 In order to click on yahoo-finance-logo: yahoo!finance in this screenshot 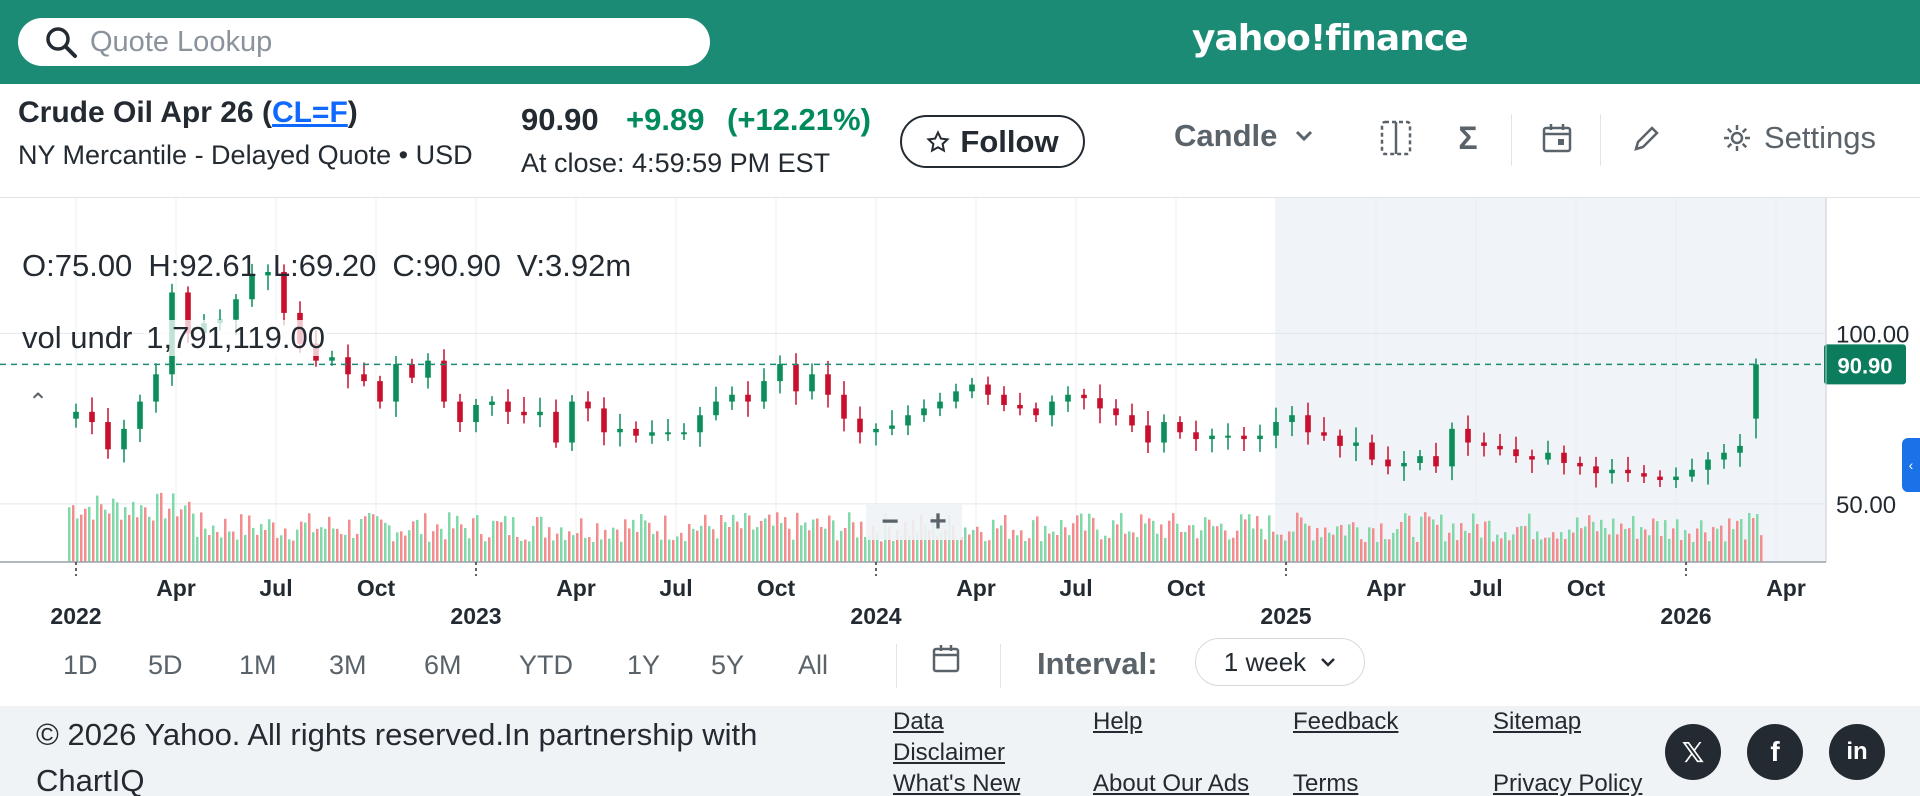, I will do `click(1330, 38)`.